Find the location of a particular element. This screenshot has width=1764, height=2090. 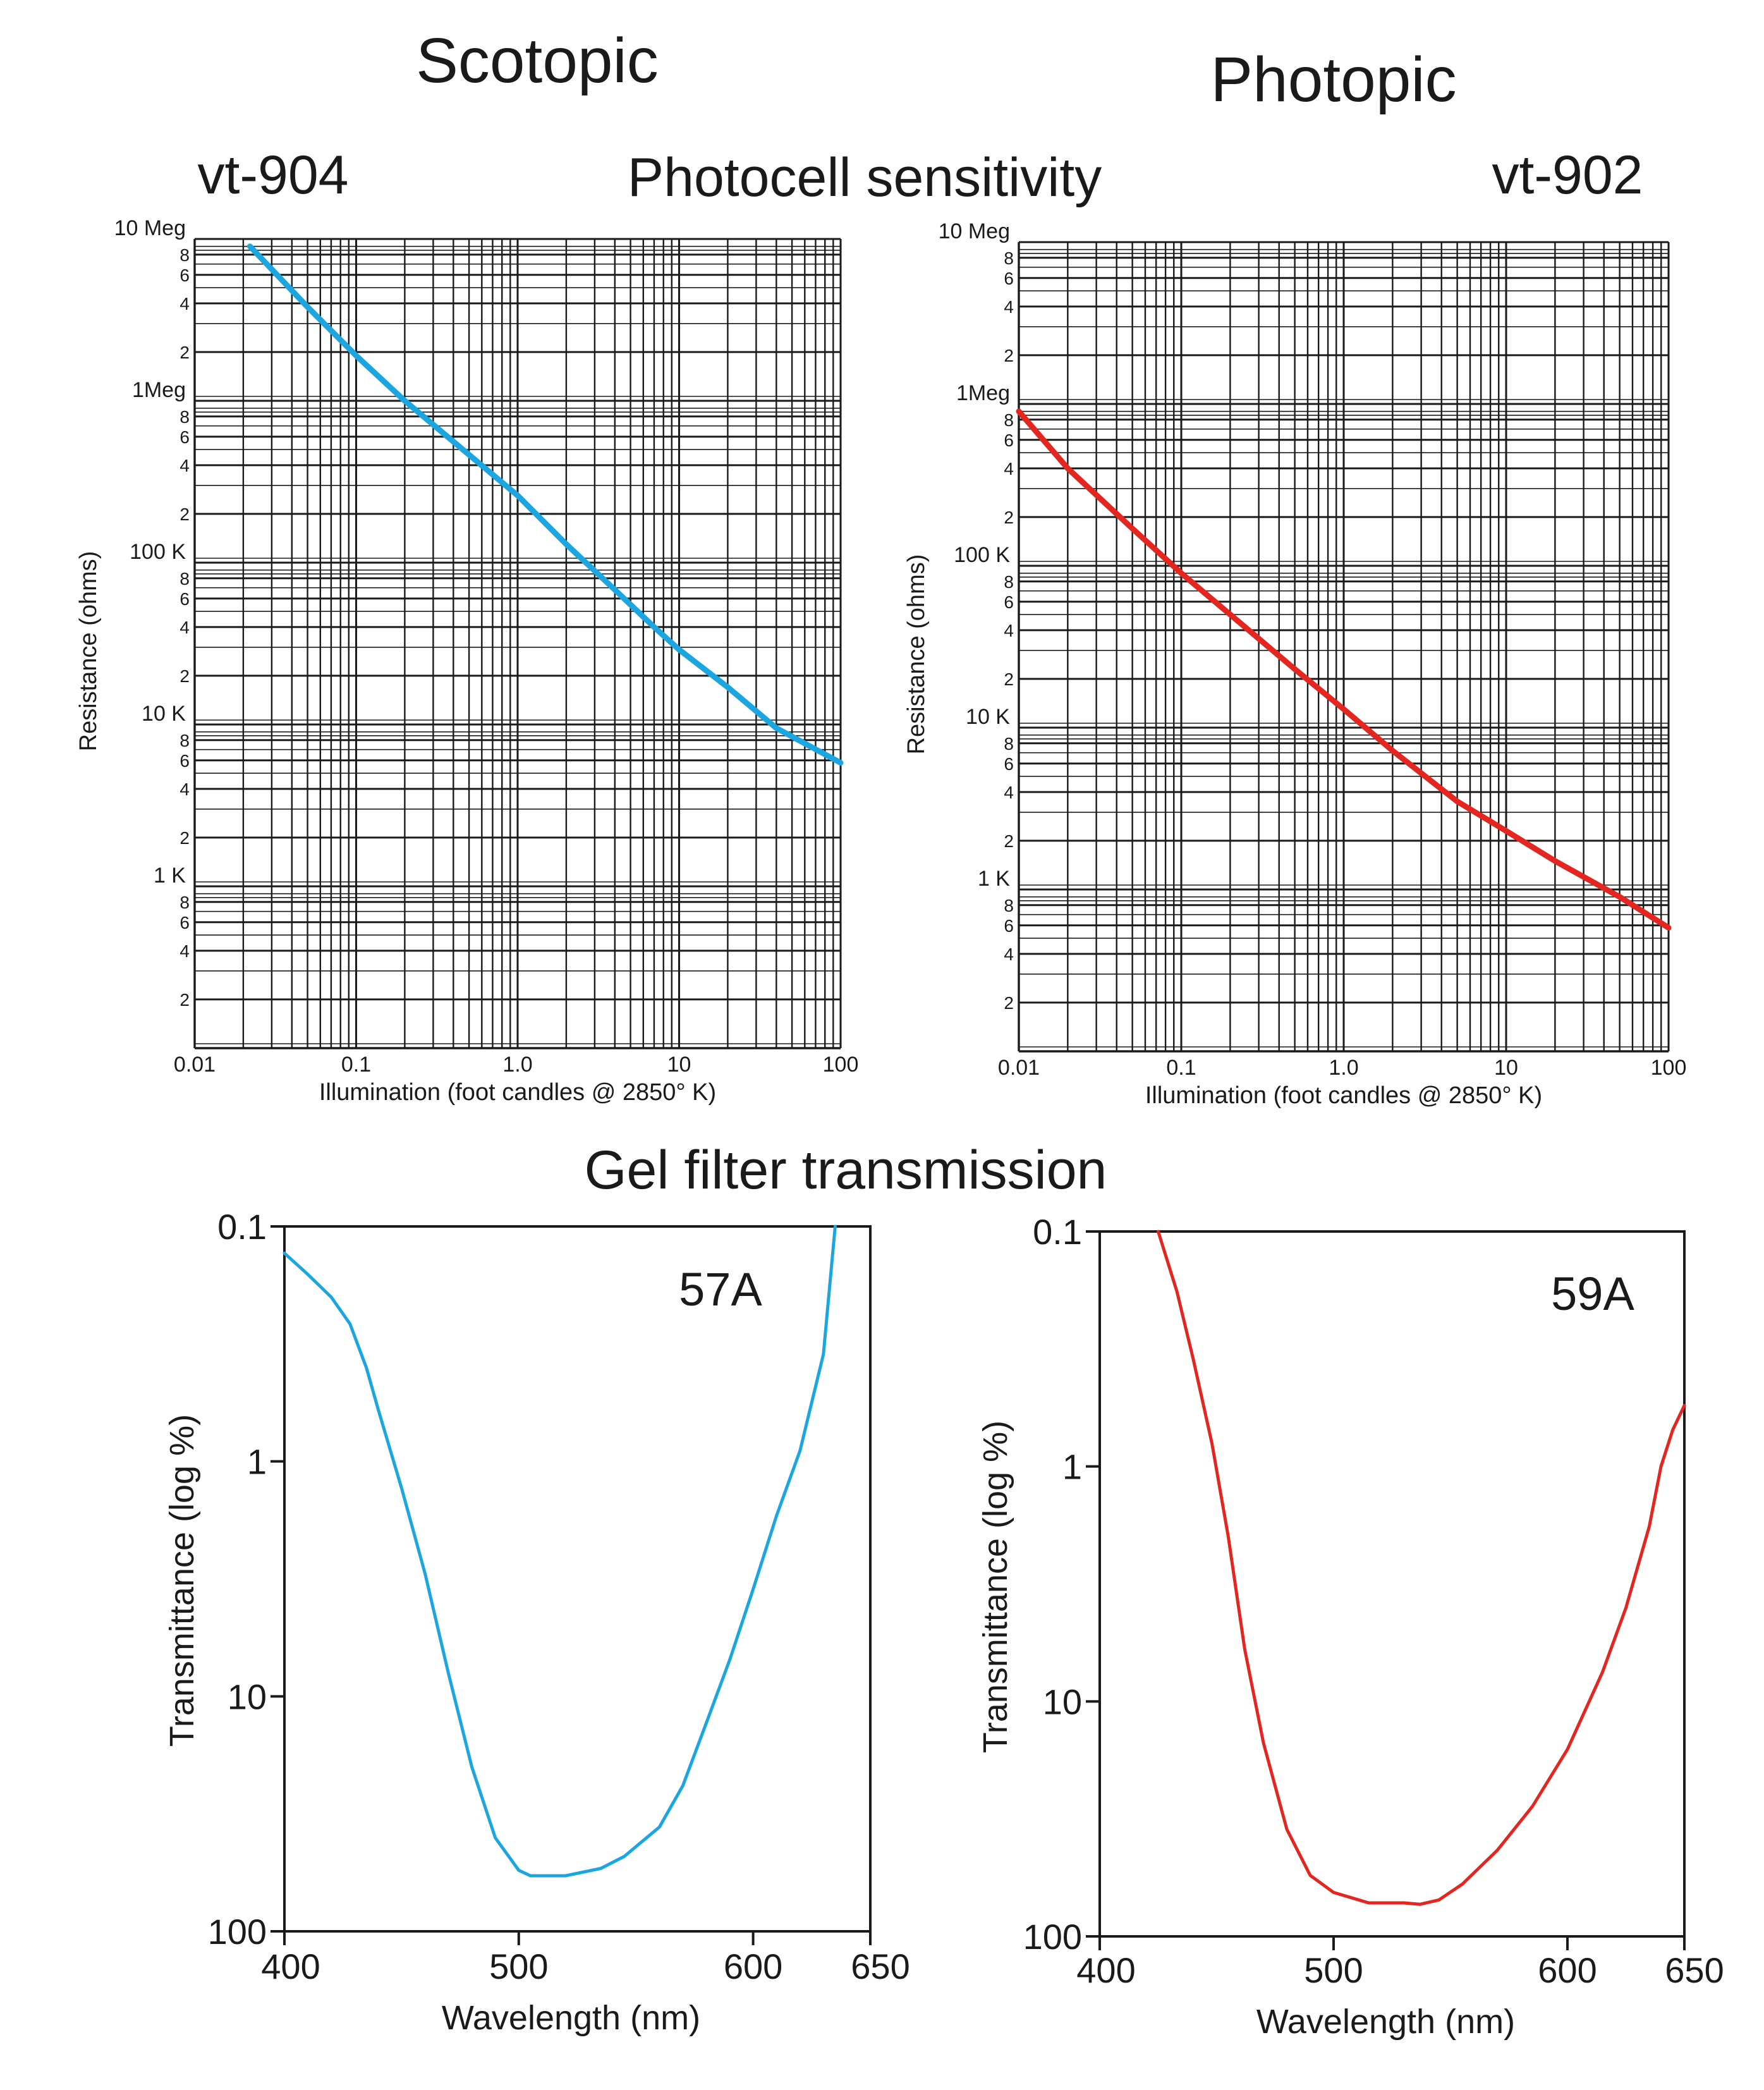

right-device-label: vt-902 is located at coordinates (1567, 175).